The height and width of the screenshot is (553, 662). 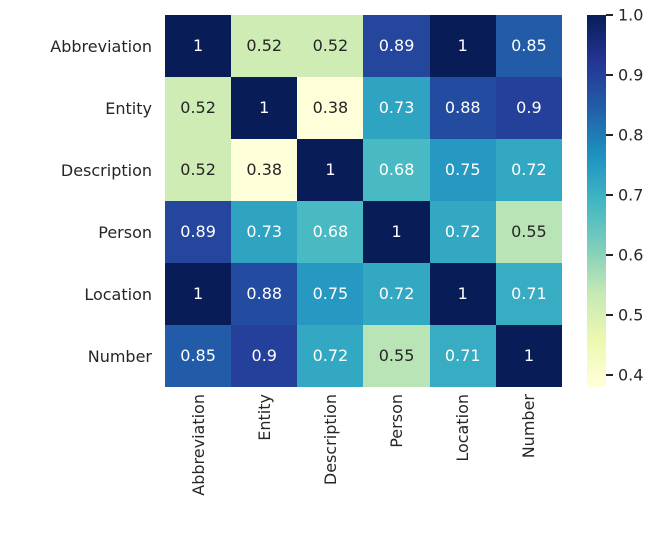 What do you see at coordinates (528, 356) in the screenshot?
I see `heatmap-cell-number-number: 1` at bounding box center [528, 356].